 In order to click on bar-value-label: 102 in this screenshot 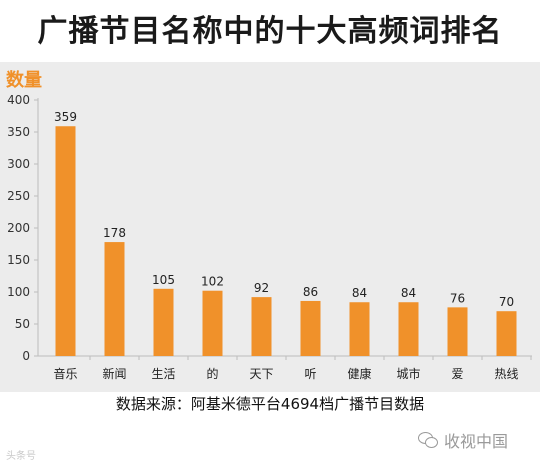, I will do `click(212, 282)`.